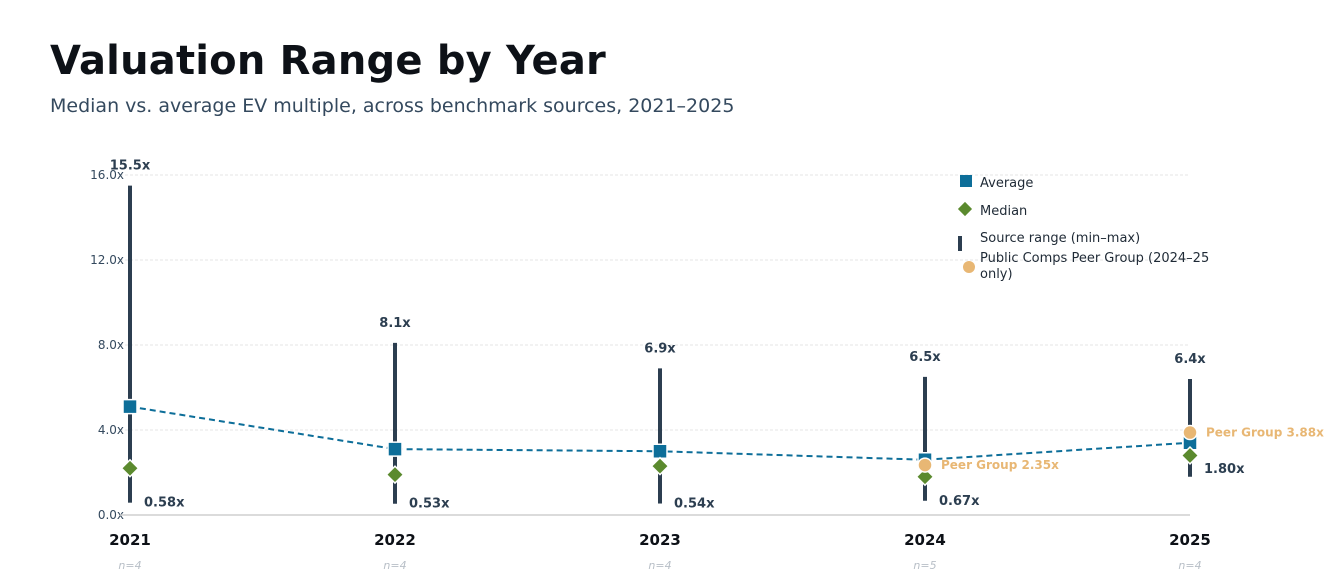  I want to click on range-bar-2022, so click(395, 423).